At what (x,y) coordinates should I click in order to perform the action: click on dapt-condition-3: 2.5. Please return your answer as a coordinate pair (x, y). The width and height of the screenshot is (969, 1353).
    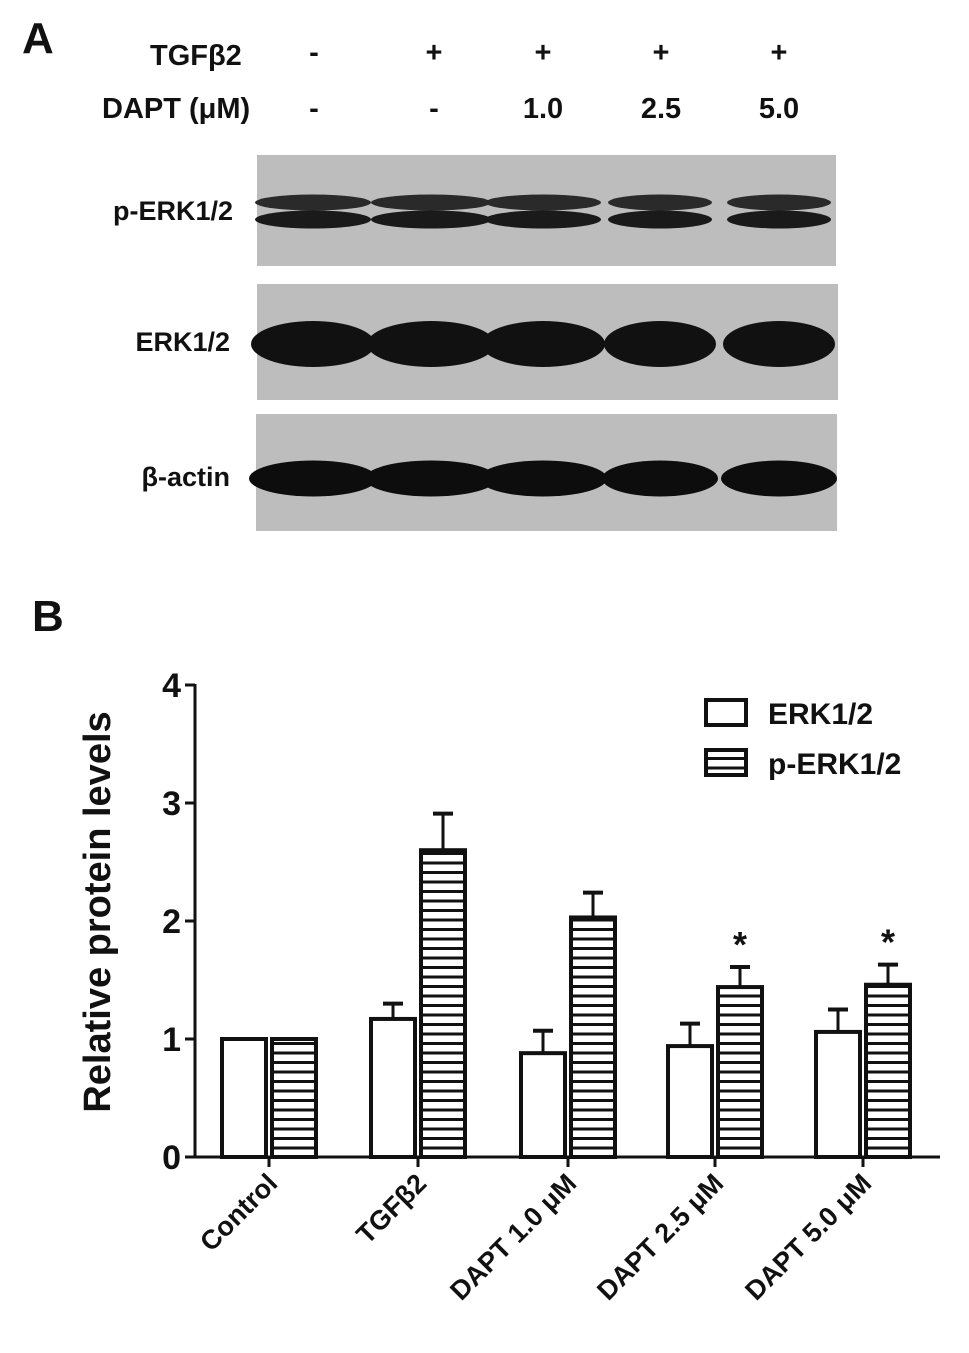
    Looking at the image, I should click on (661, 109).